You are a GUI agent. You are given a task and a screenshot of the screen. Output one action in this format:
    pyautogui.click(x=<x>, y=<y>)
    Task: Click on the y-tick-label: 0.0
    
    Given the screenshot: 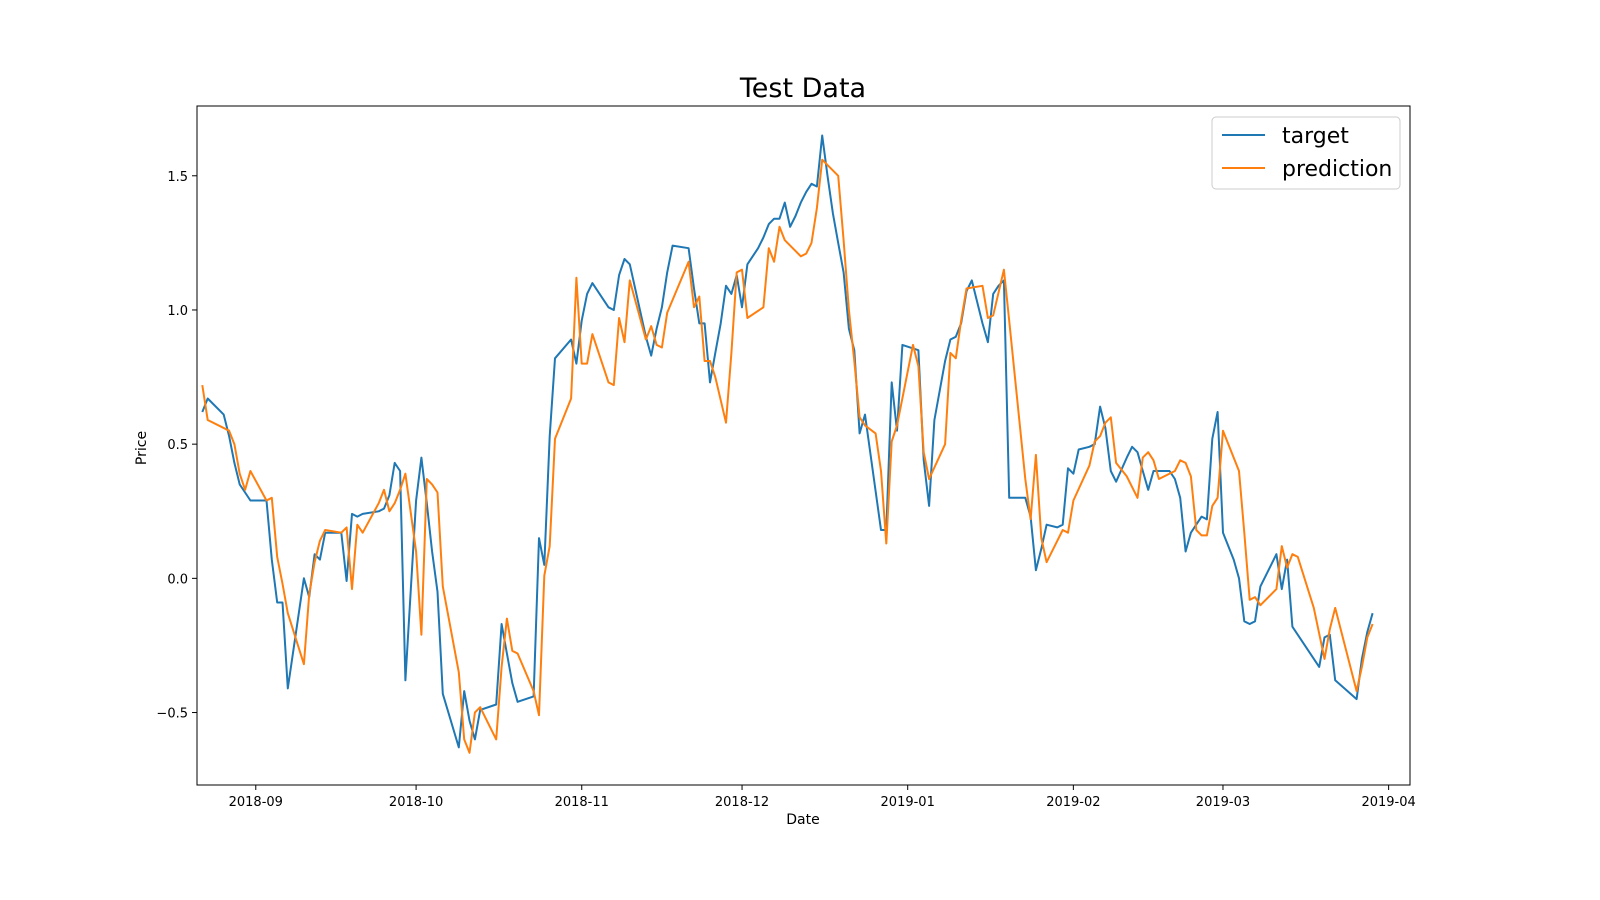 What is the action you would take?
    pyautogui.click(x=177, y=579)
    